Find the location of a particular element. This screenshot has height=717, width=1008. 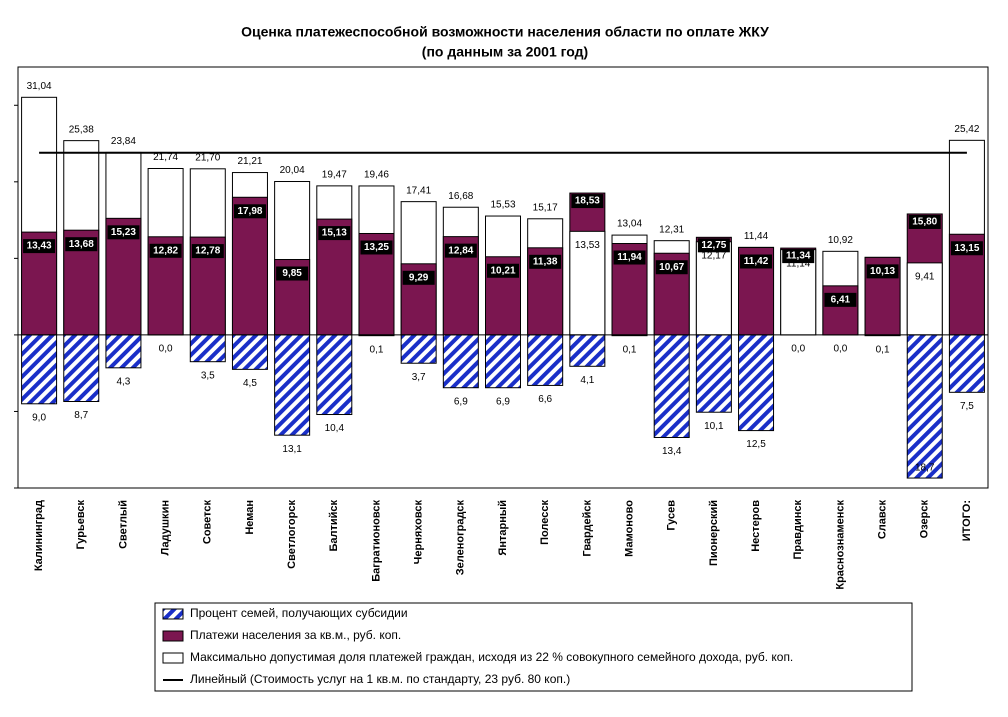

x-tick-label: Калининград is located at coordinates (39, 535).